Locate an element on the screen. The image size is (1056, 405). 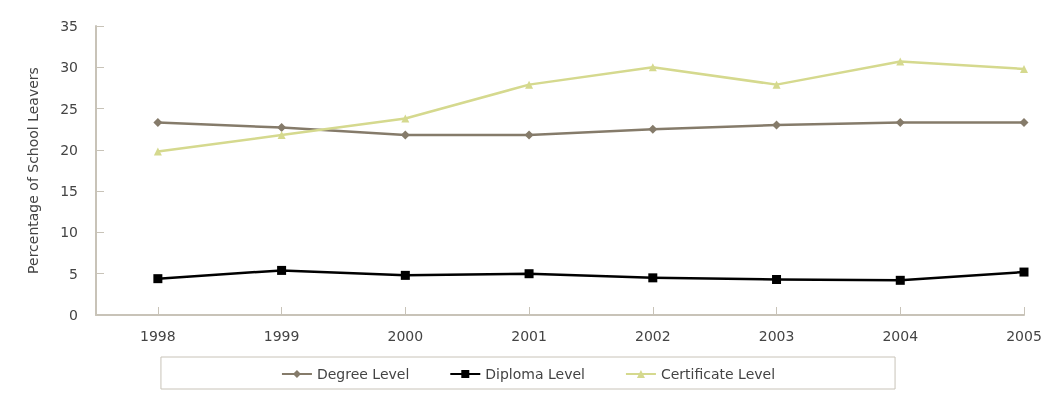
y-tick-label: 35 is located at coordinates (69, 26).